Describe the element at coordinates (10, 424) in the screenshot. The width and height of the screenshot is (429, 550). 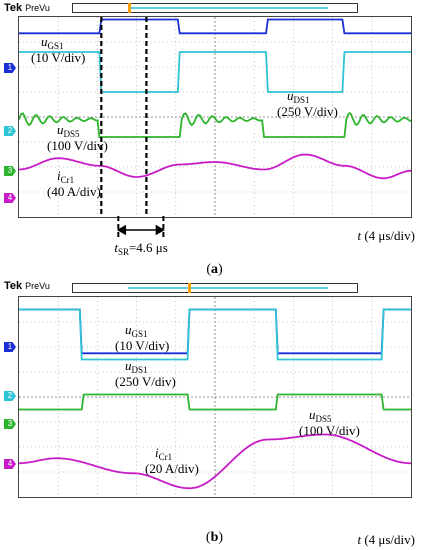
I see `channel-3-marker-b: 3` at that location.